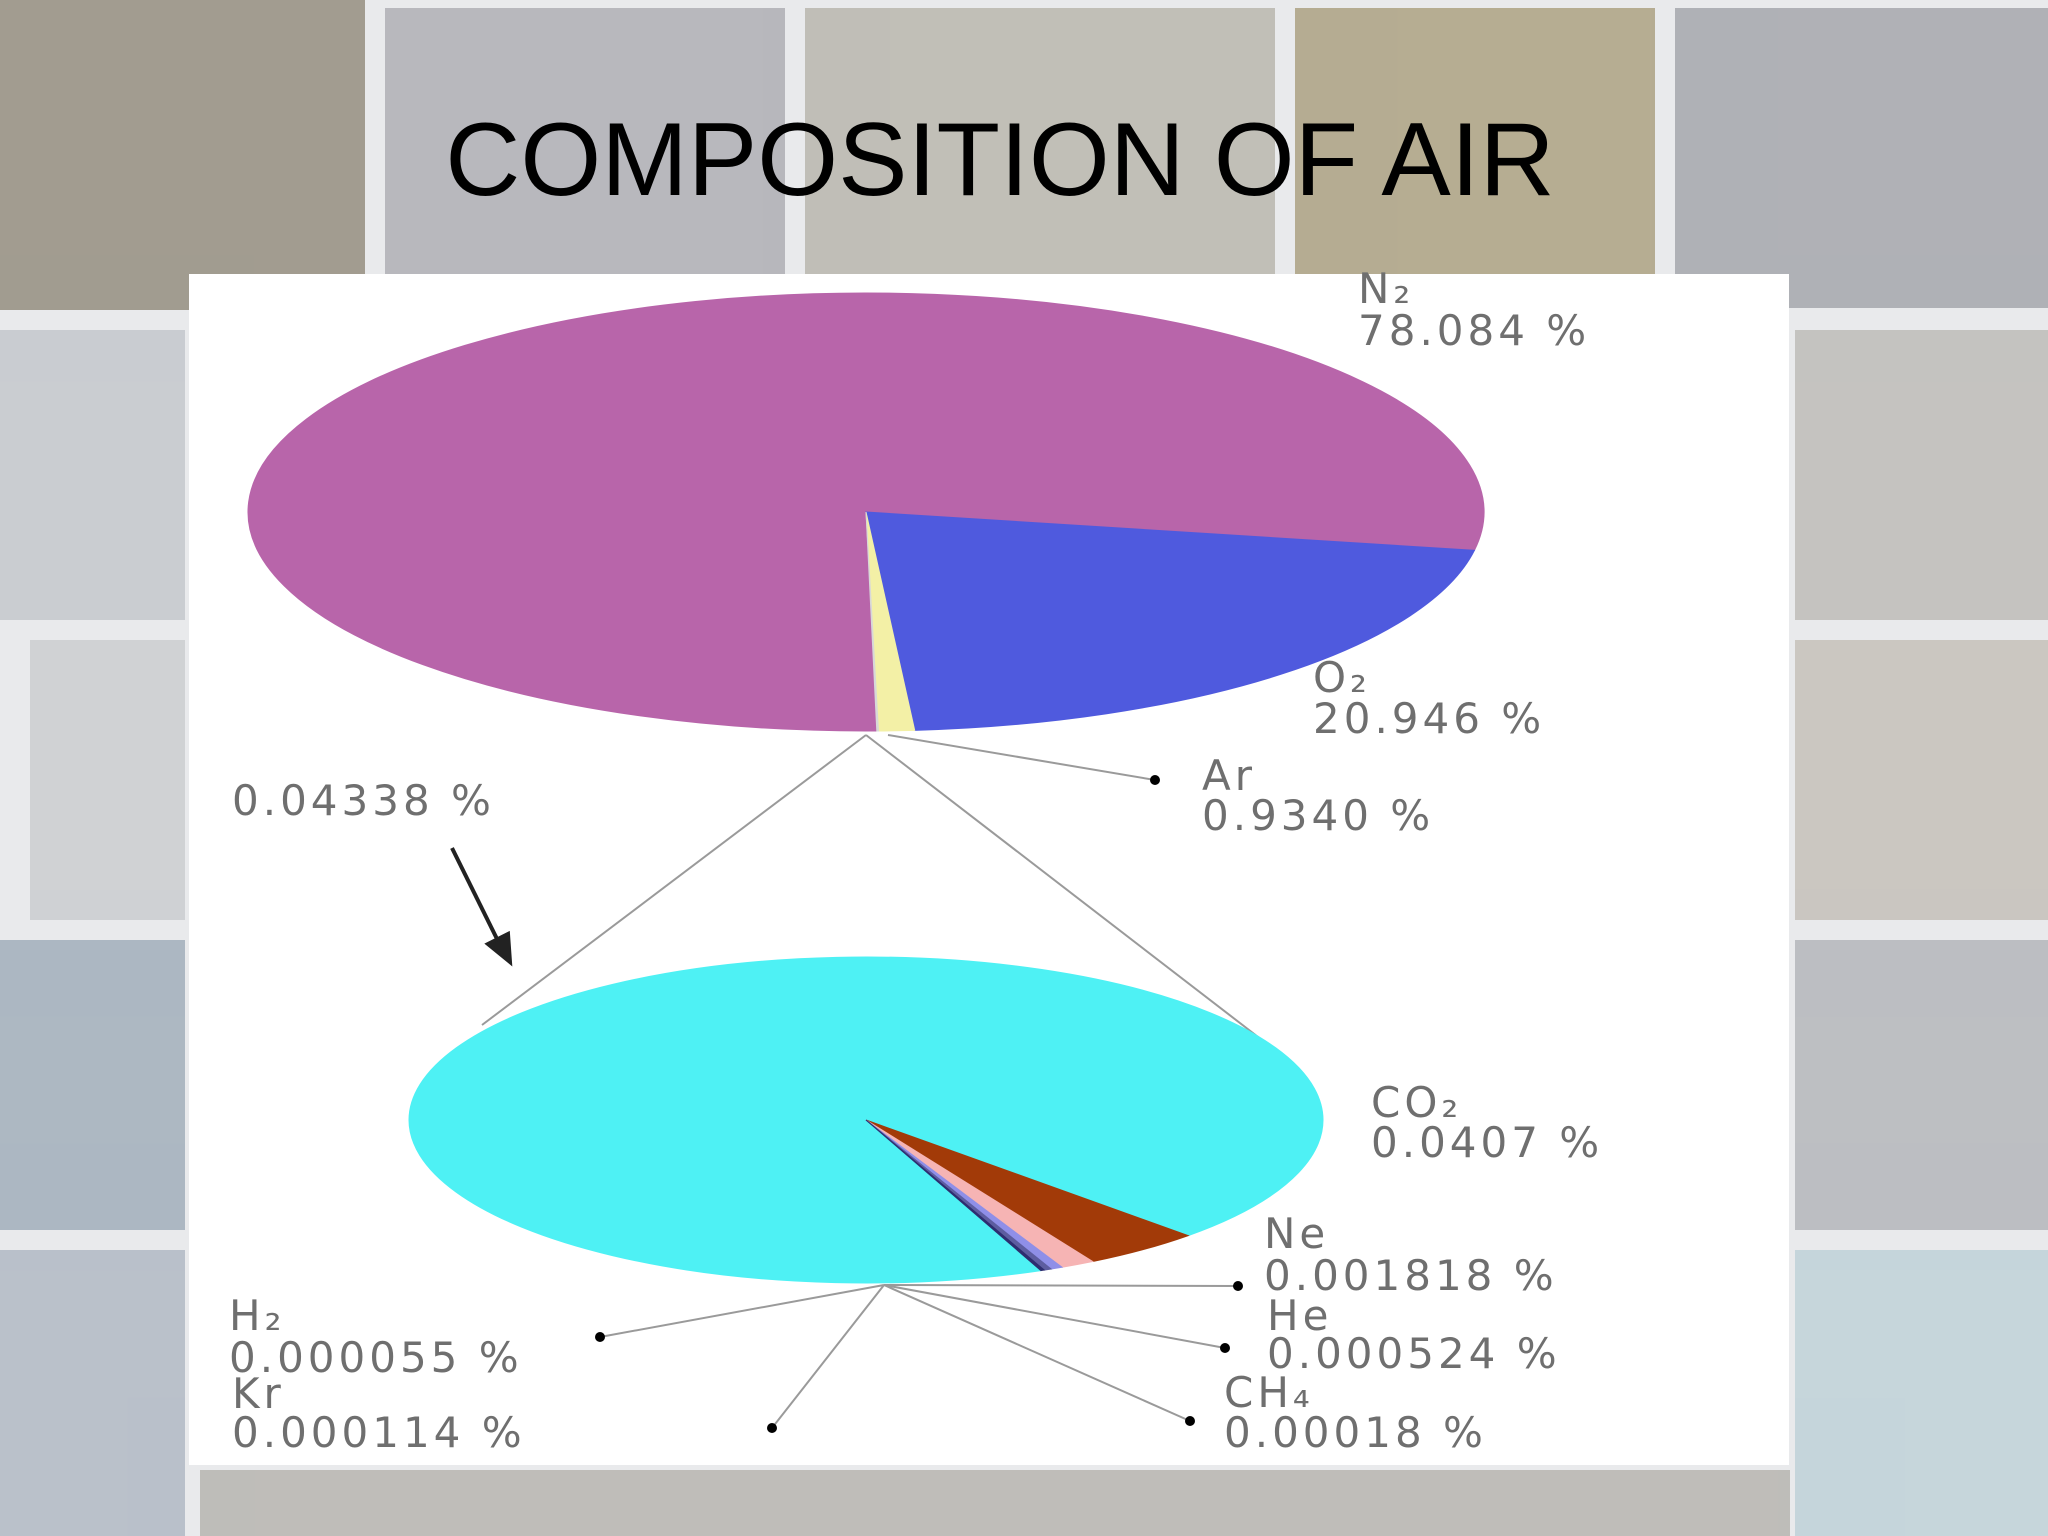 This screenshot has width=2048, height=1536. I want to click on slice-value-label: 0.9340 %, so click(1318, 815).